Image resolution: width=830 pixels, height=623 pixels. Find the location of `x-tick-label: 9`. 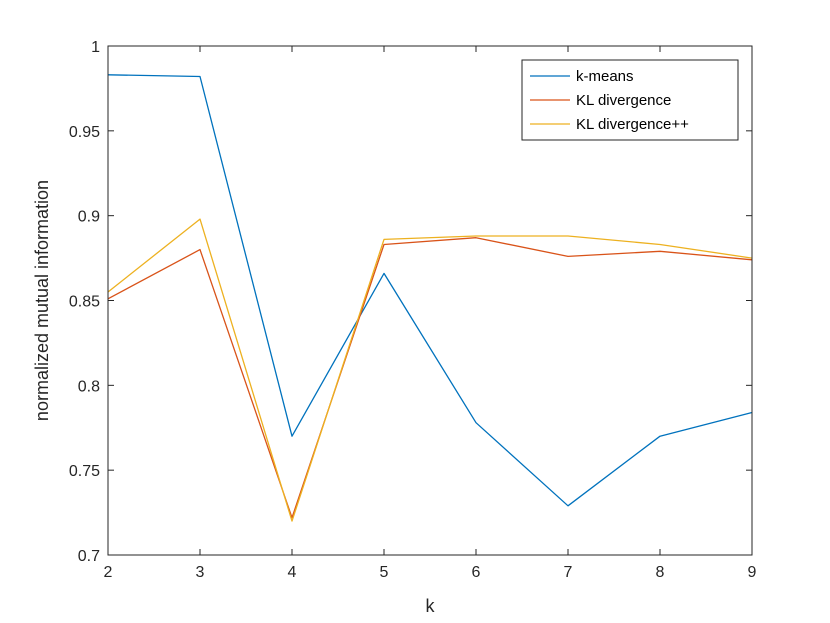

x-tick-label: 9 is located at coordinates (752, 572).